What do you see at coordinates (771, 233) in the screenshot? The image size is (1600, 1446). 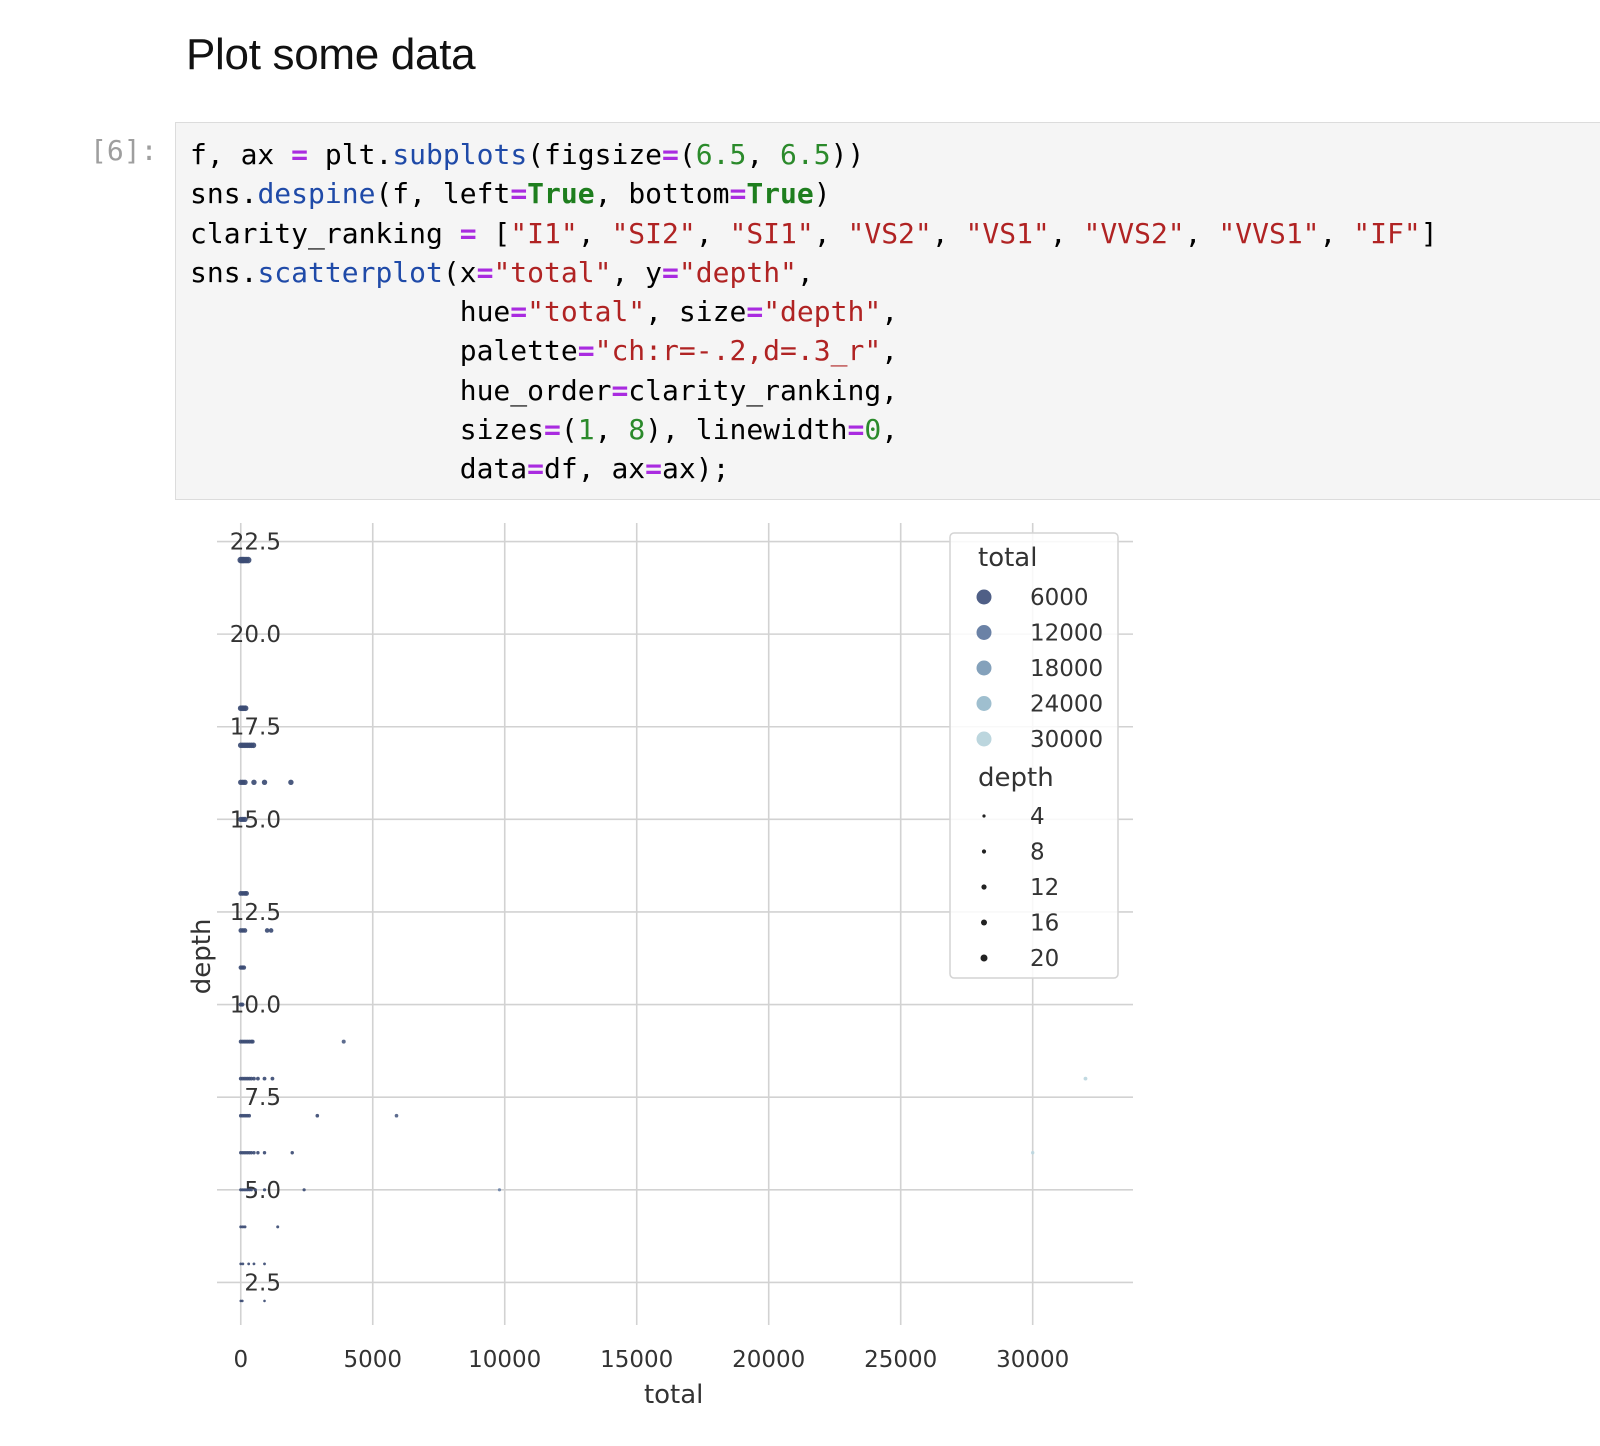 I see `code-token: "SI1"` at bounding box center [771, 233].